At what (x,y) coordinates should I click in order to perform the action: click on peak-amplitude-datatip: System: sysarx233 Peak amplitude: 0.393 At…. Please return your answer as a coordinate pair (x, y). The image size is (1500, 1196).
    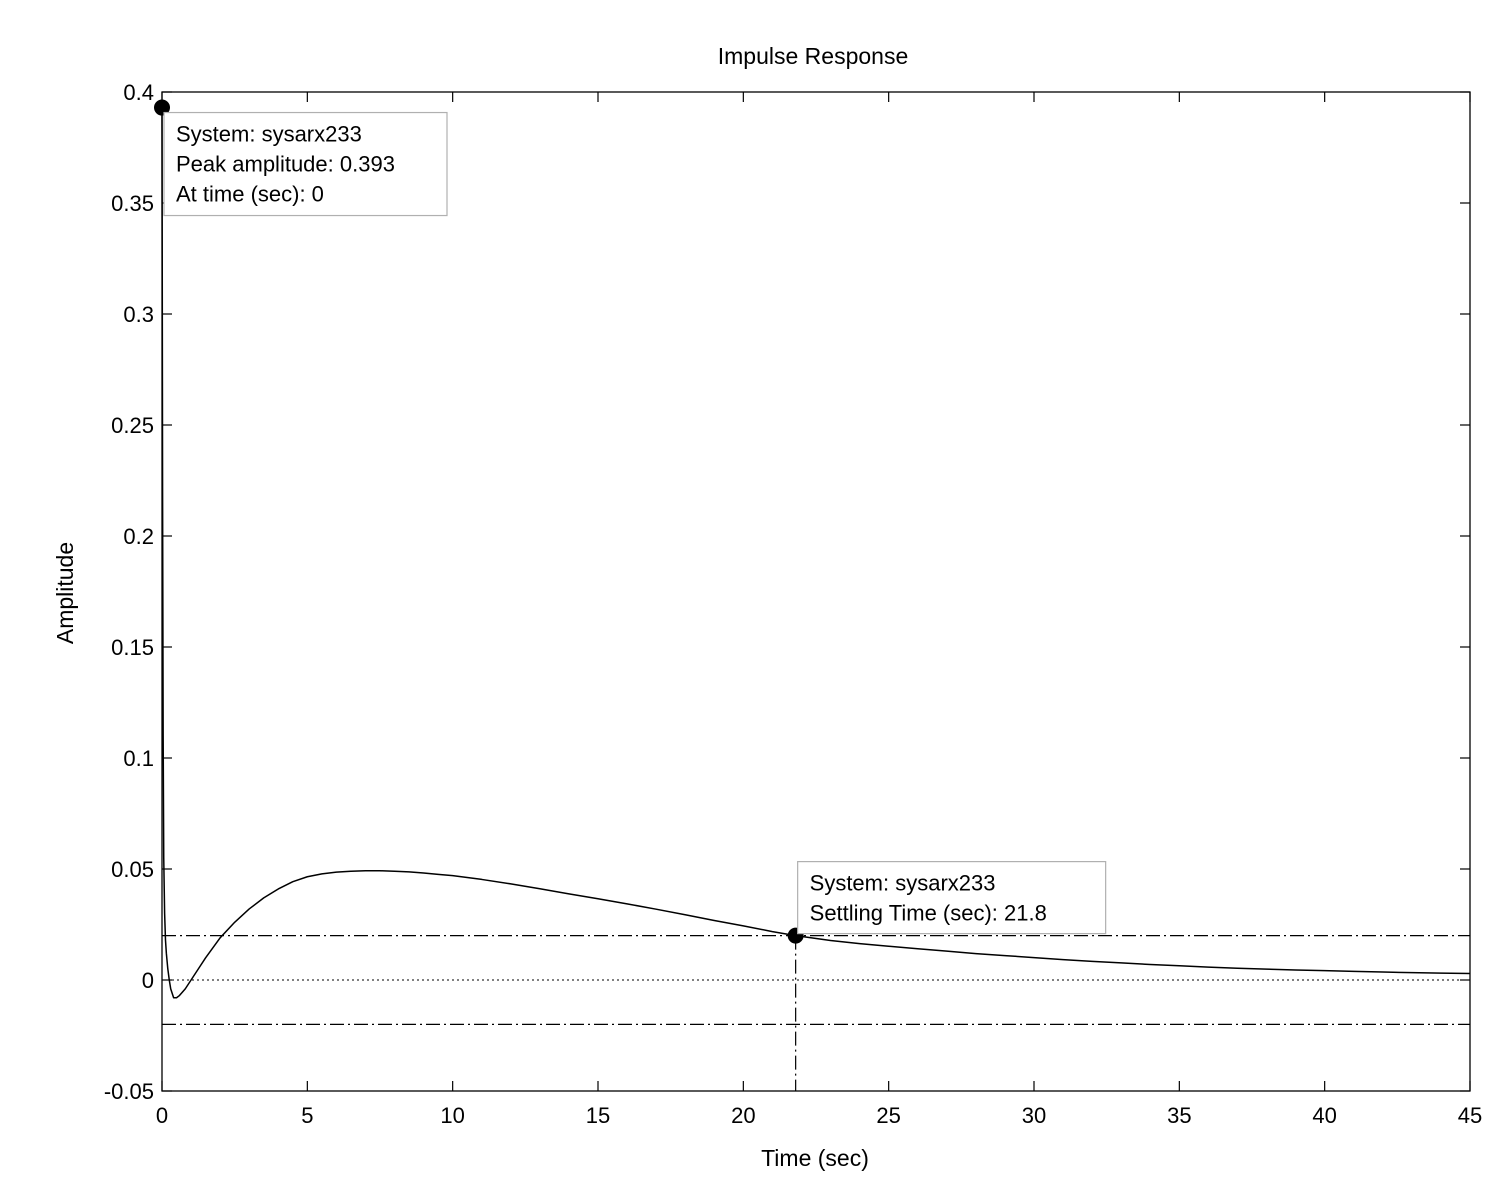
    Looking at the image, I should click on (305, 164).